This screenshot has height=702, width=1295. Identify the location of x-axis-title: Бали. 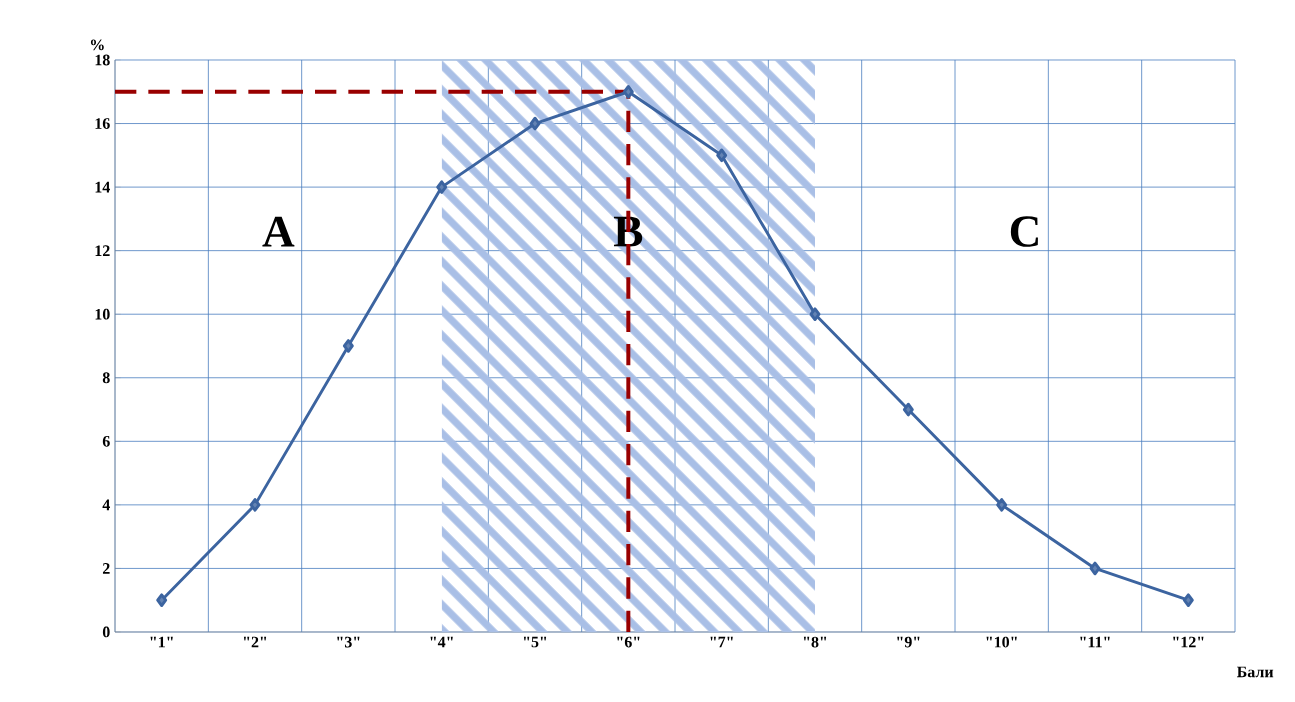
(1255, 672).